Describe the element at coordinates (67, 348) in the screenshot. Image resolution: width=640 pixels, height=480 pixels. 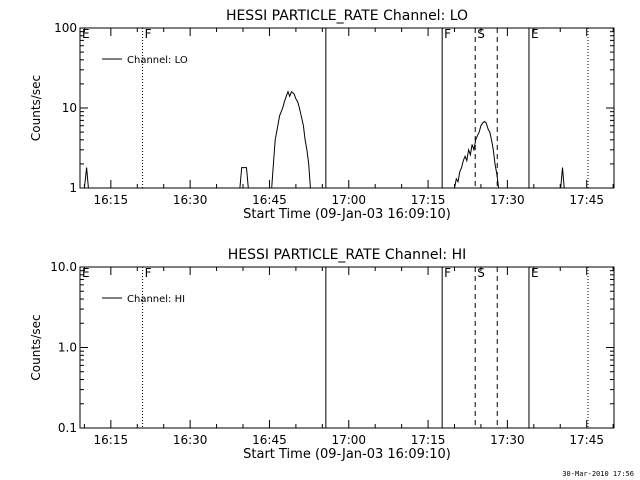
I see `y-tick-label: 1.0` at that location.